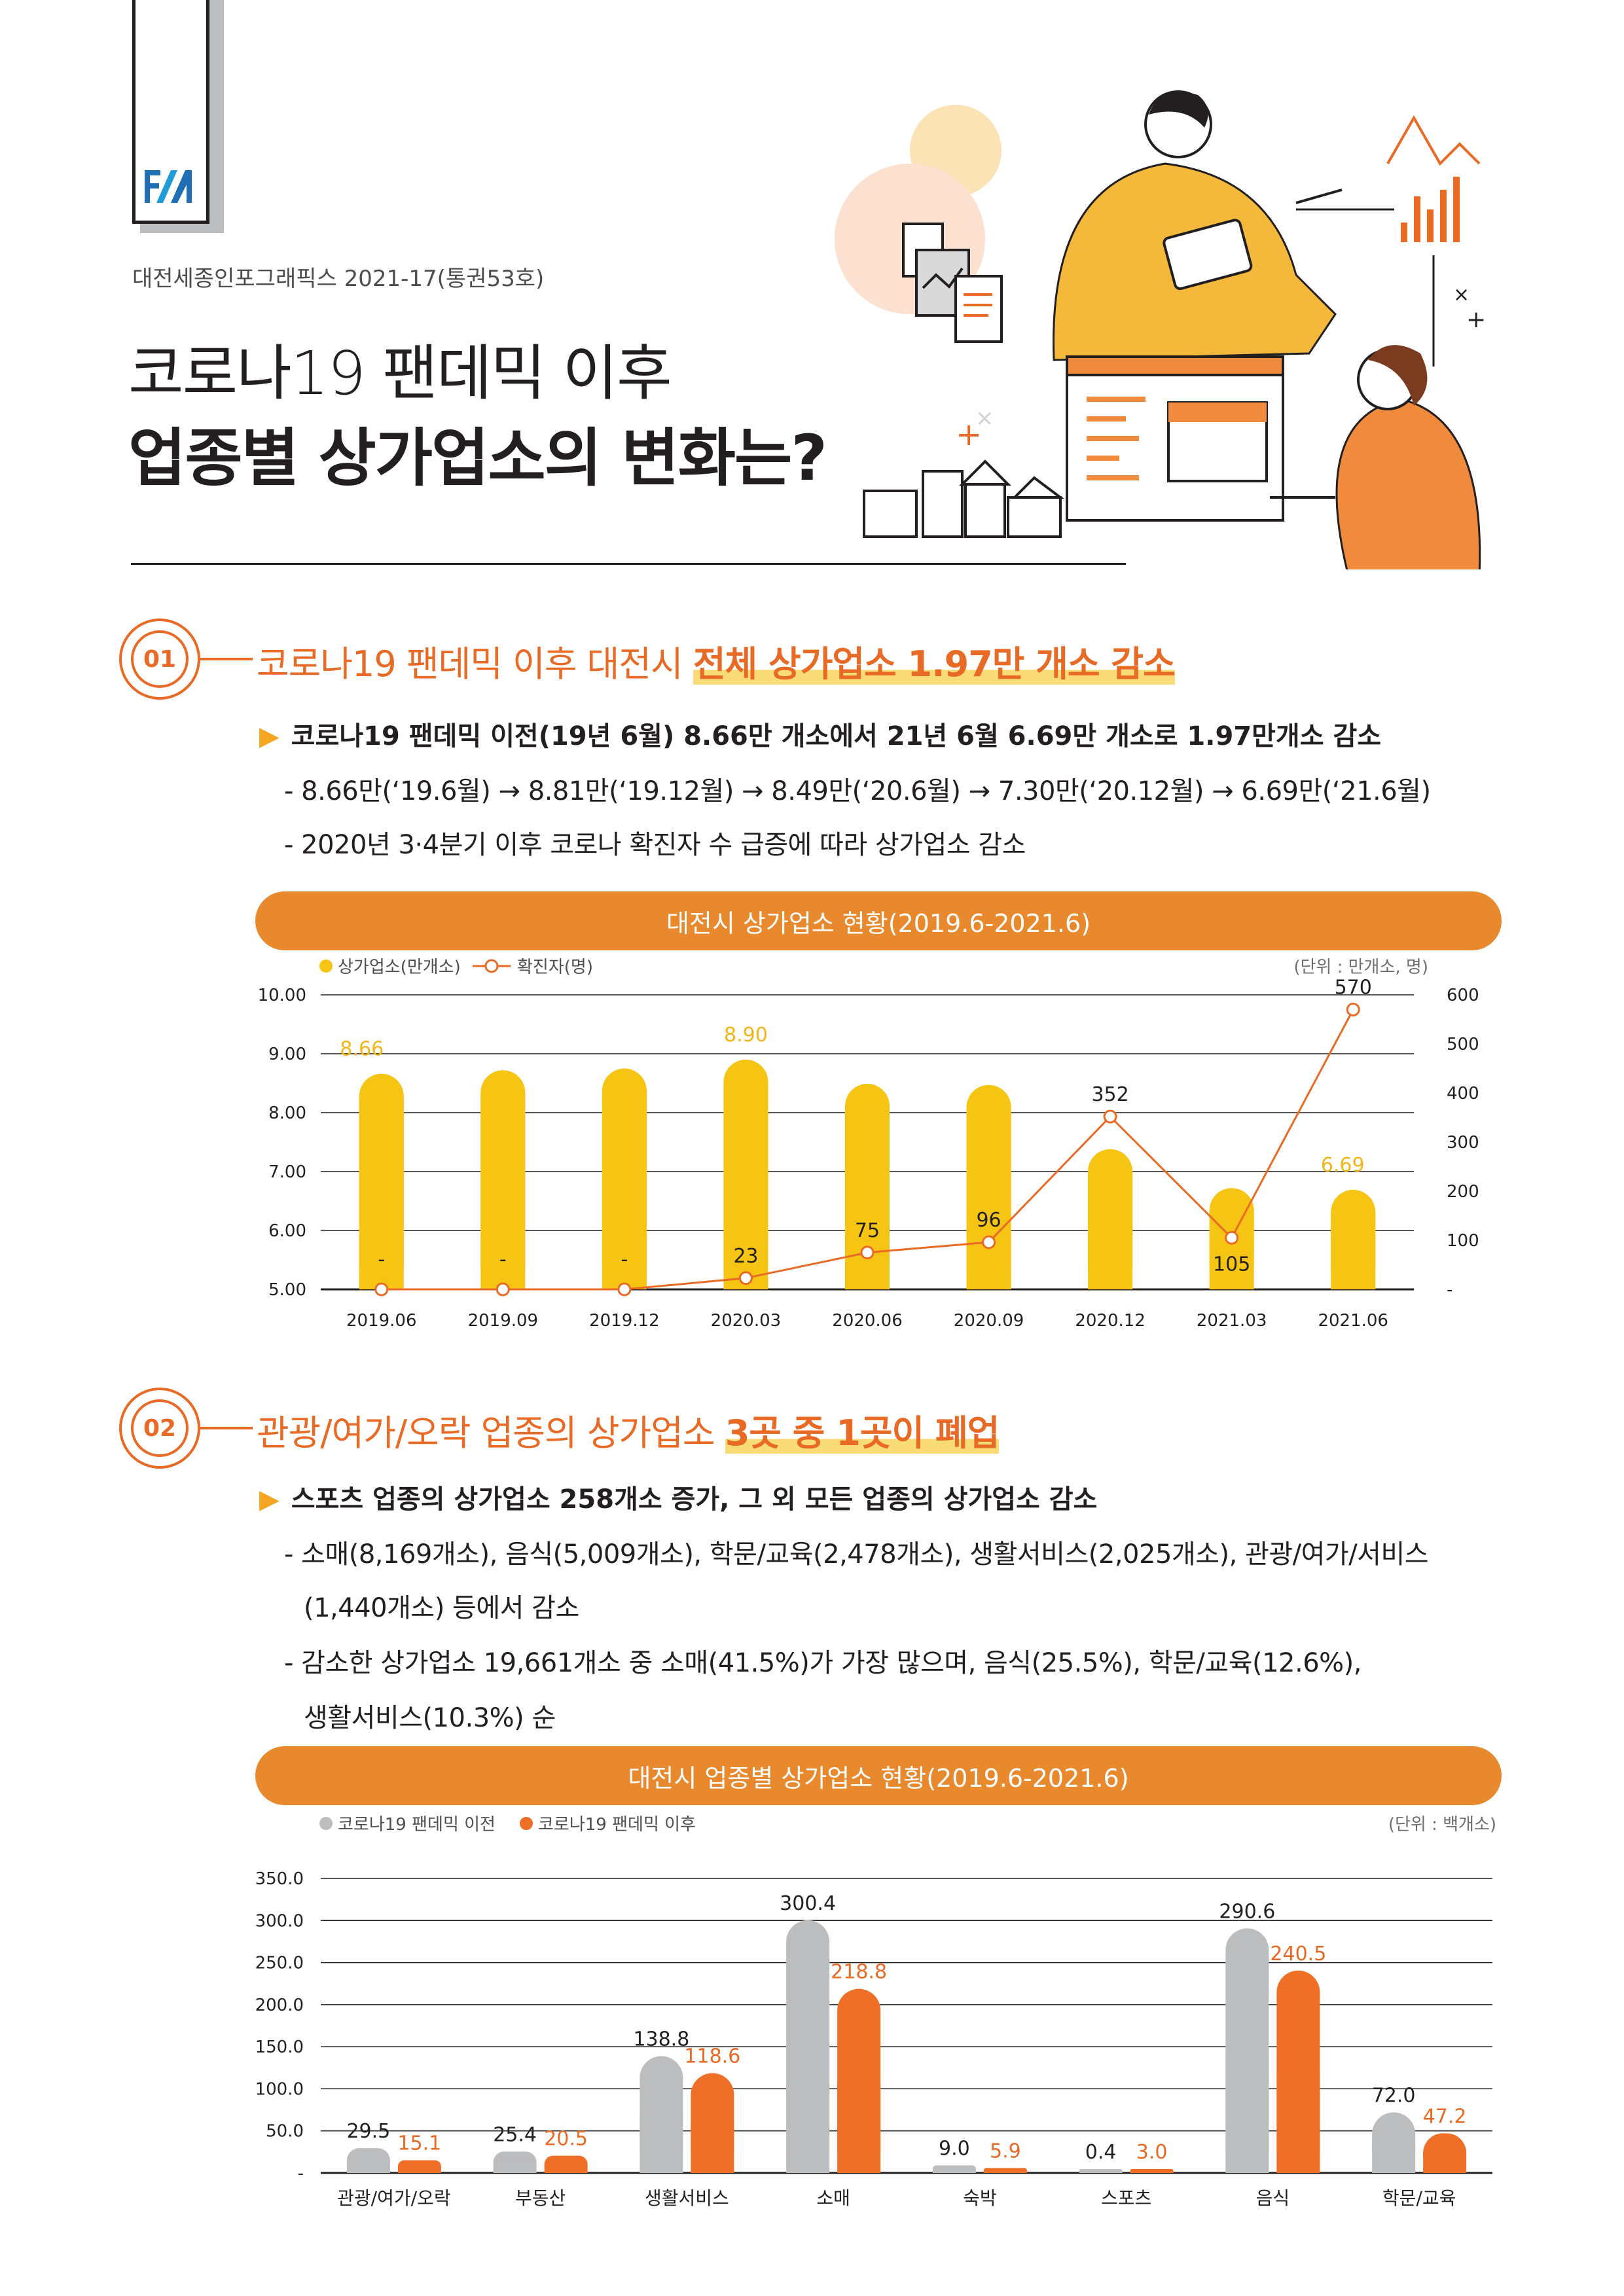 The height and width of the screenshot is (2296, 1624). I want to click on section2-sub2b: 생활서비스(10.3%) 순, so click(430, 1718).